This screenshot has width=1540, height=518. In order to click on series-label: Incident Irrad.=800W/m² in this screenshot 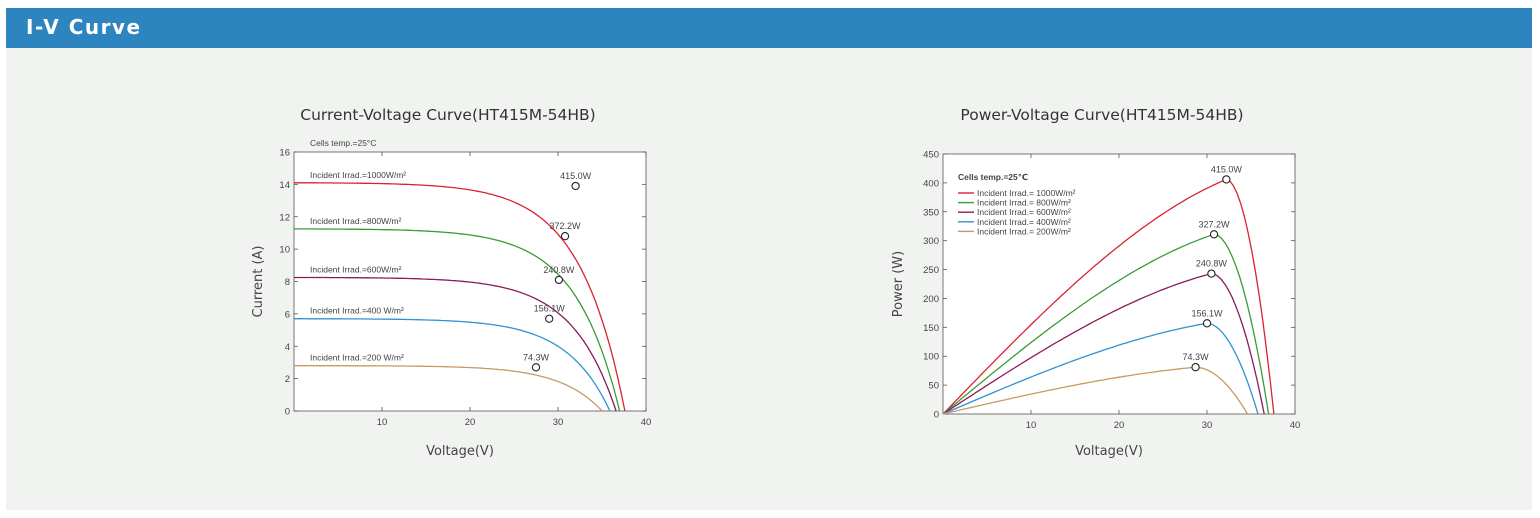, I will do `click(356, 221)`.